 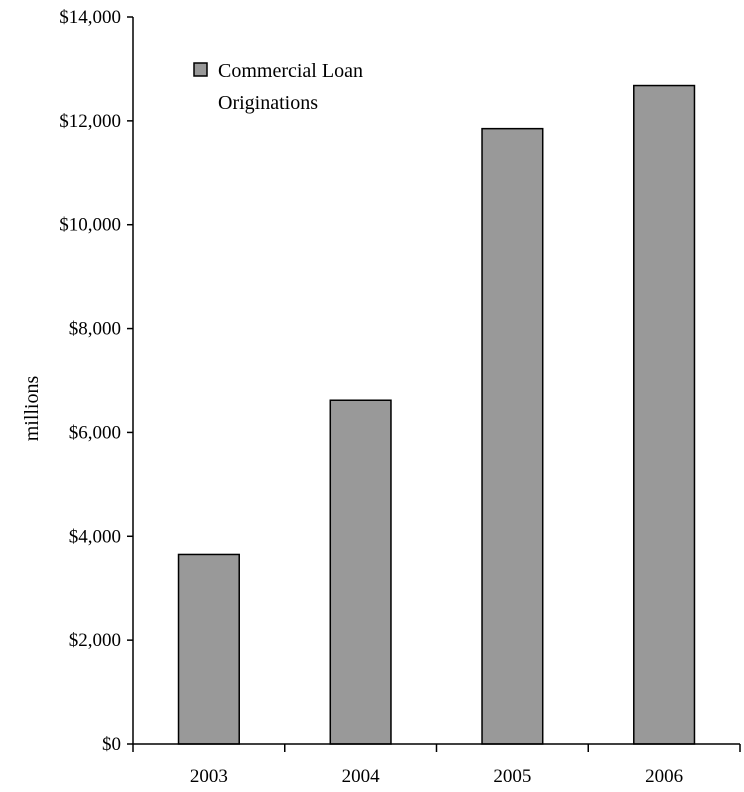 I want to click on x-tick-label: 2005, so click(x=512, y=776).